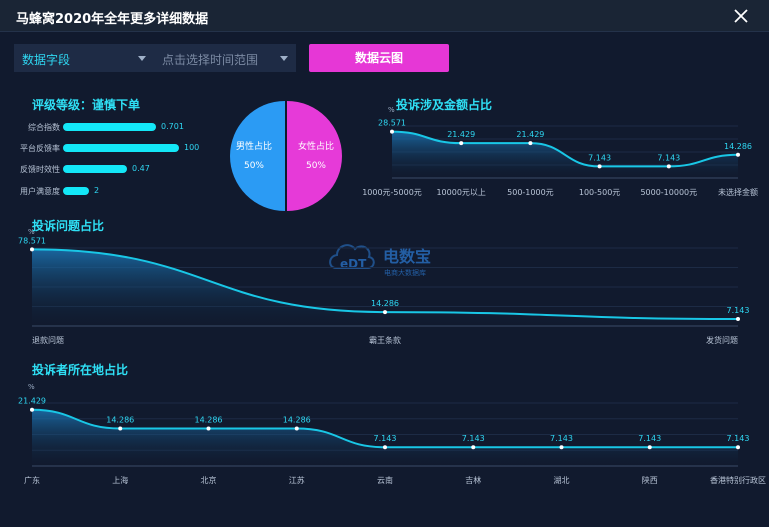 This screenshot has height=527, width=769. Describe the element at coordinates (530, 192) in the screenshot. I see `x-tick-label: 500-1000元` at that location.